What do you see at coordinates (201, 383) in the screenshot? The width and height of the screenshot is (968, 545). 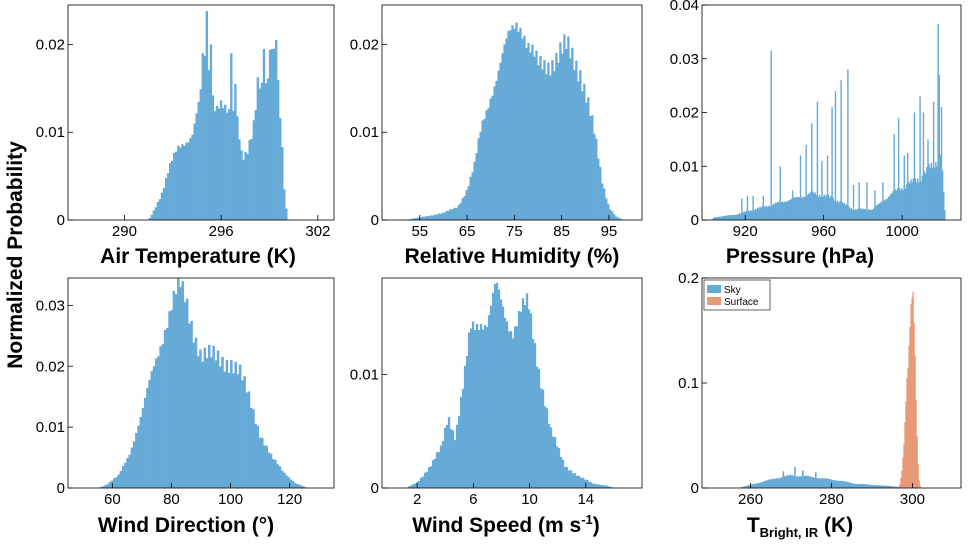 I see `axes-frame` at bounding box center [201, 383].